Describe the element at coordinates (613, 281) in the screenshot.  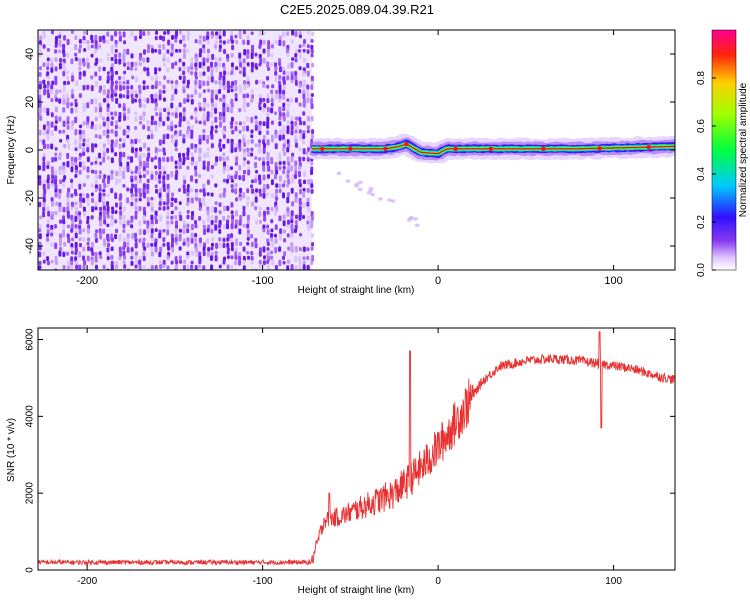
I see `x-tick-label: 100` at that location.